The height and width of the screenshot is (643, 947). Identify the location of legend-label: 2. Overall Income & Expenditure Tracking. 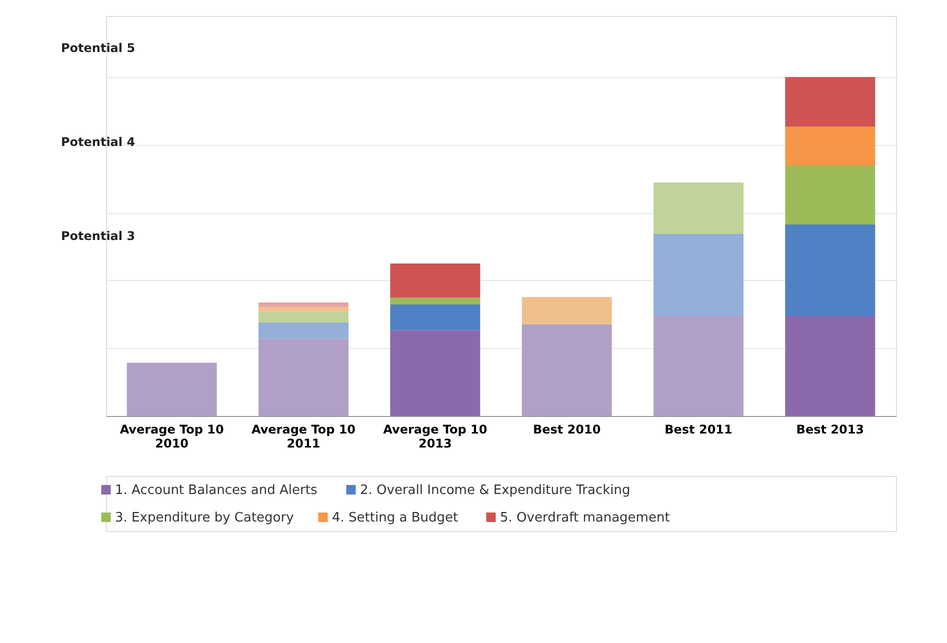
(495, 490).